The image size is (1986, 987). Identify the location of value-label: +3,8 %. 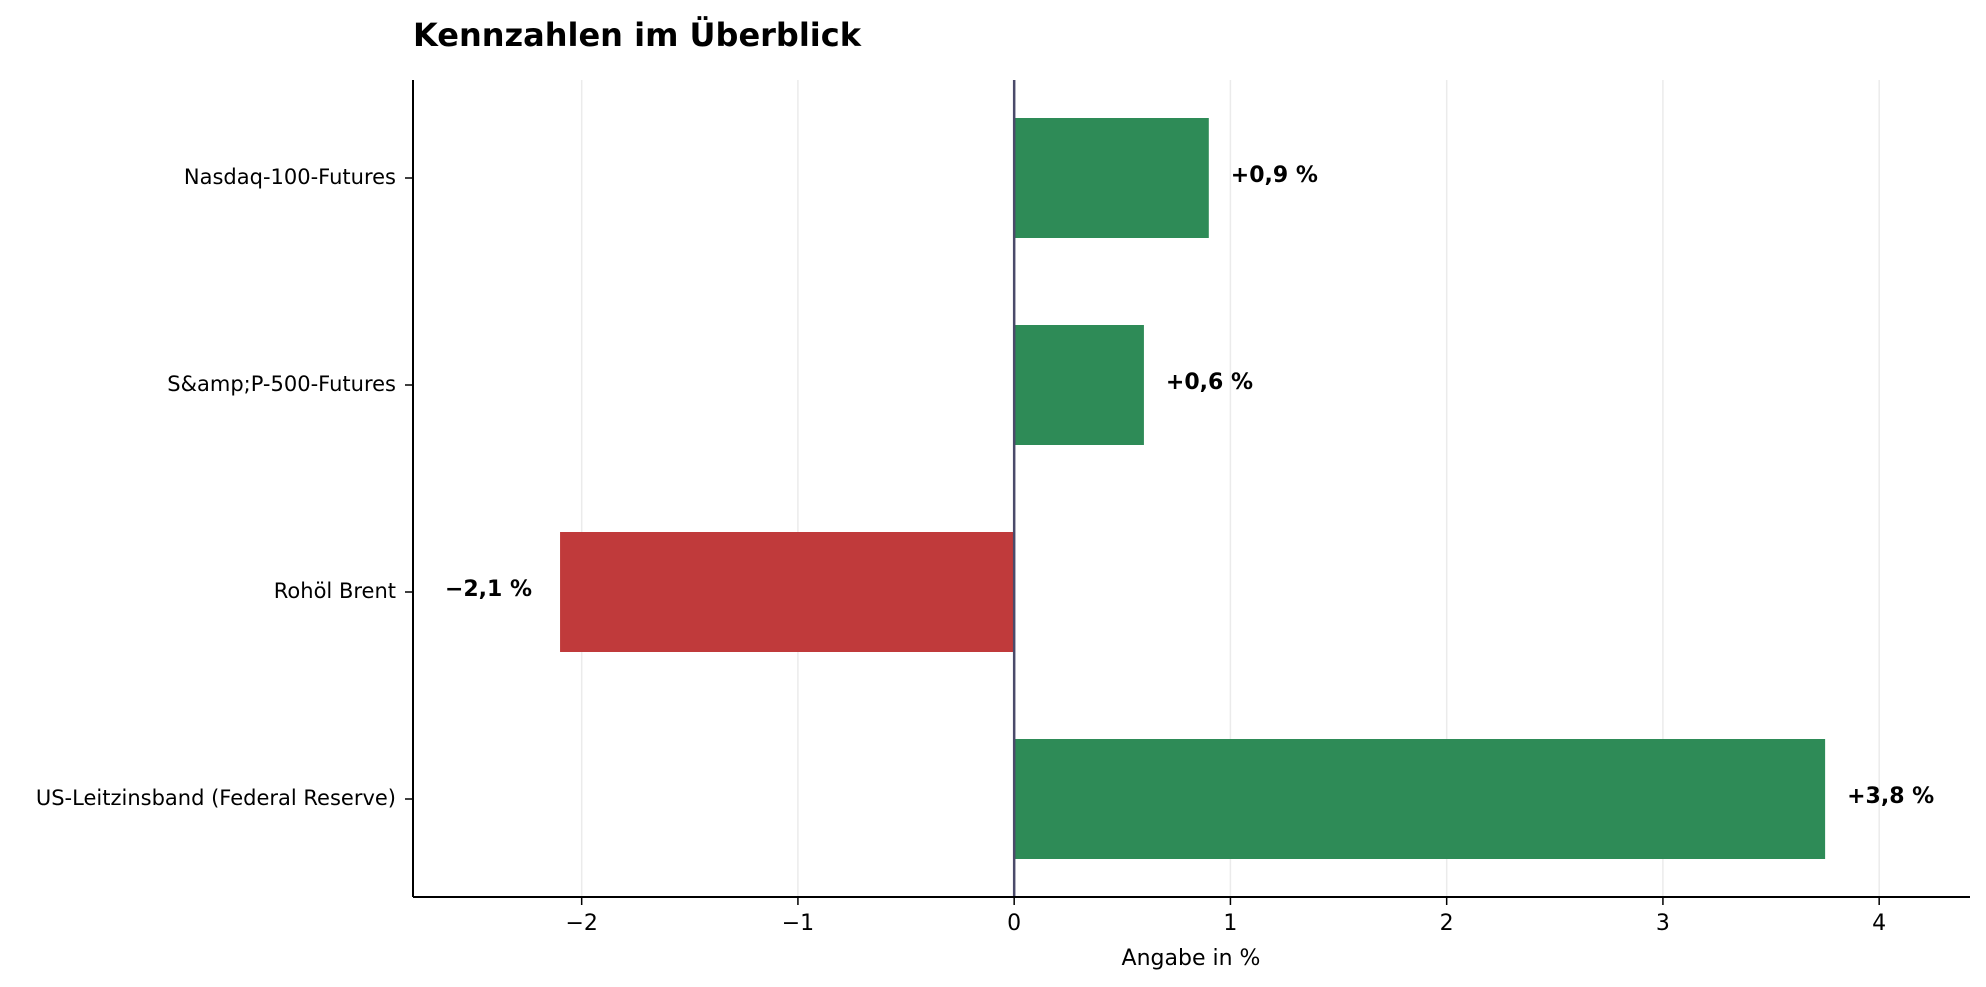
(1890, 796).